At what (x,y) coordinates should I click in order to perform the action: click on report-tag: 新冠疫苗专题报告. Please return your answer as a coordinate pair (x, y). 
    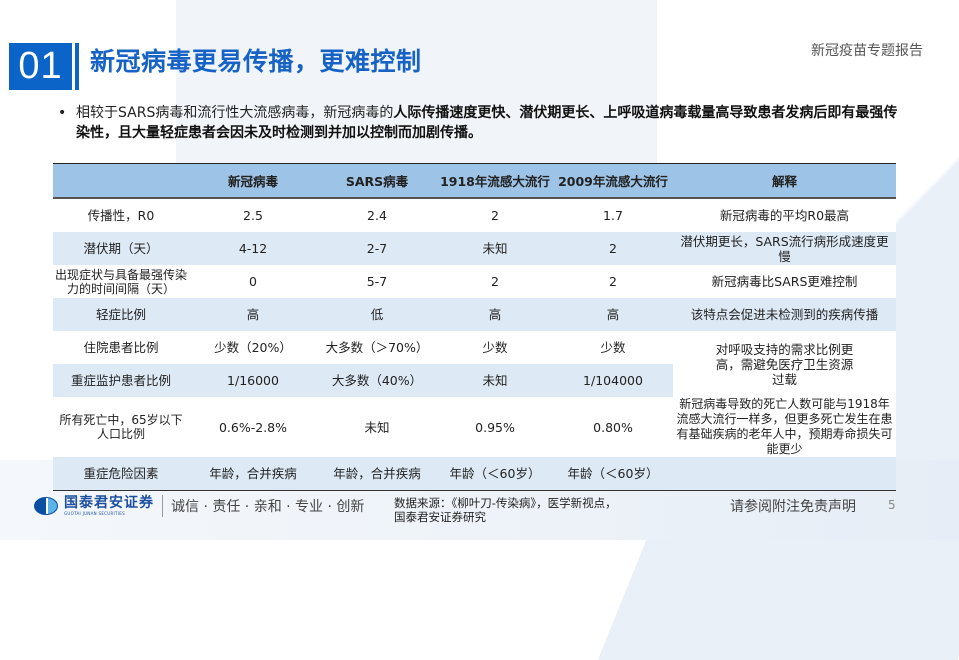
    Looking at the image, I should click on (867, 51).